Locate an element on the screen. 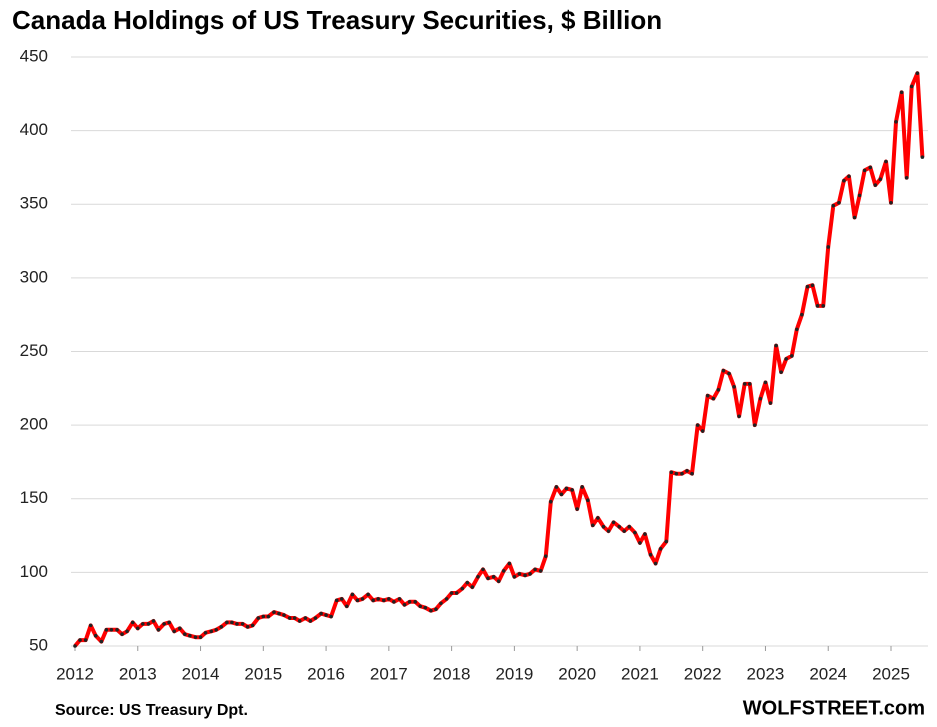 The width and height of the screenshot is (937, 727). y-tick-label: 450 is located at coordinates (34, 55).